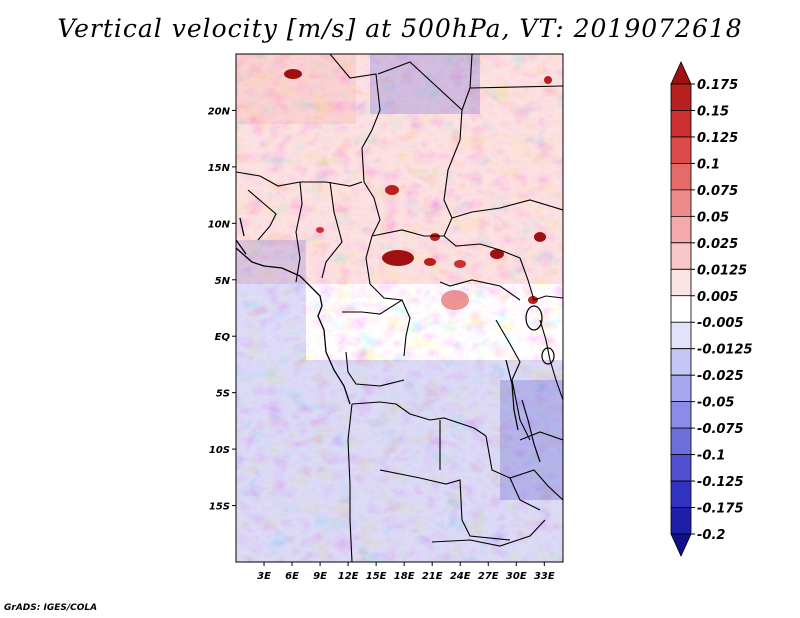 Image resolution: width=800 pixels, height=618 pixels. What do you see at coordinates (222, 309) in the screenshot?
I see `latitude-axis: 20N 15N 10N 5N EQ 5S 10S 15S` at bounding box center [222, 309].